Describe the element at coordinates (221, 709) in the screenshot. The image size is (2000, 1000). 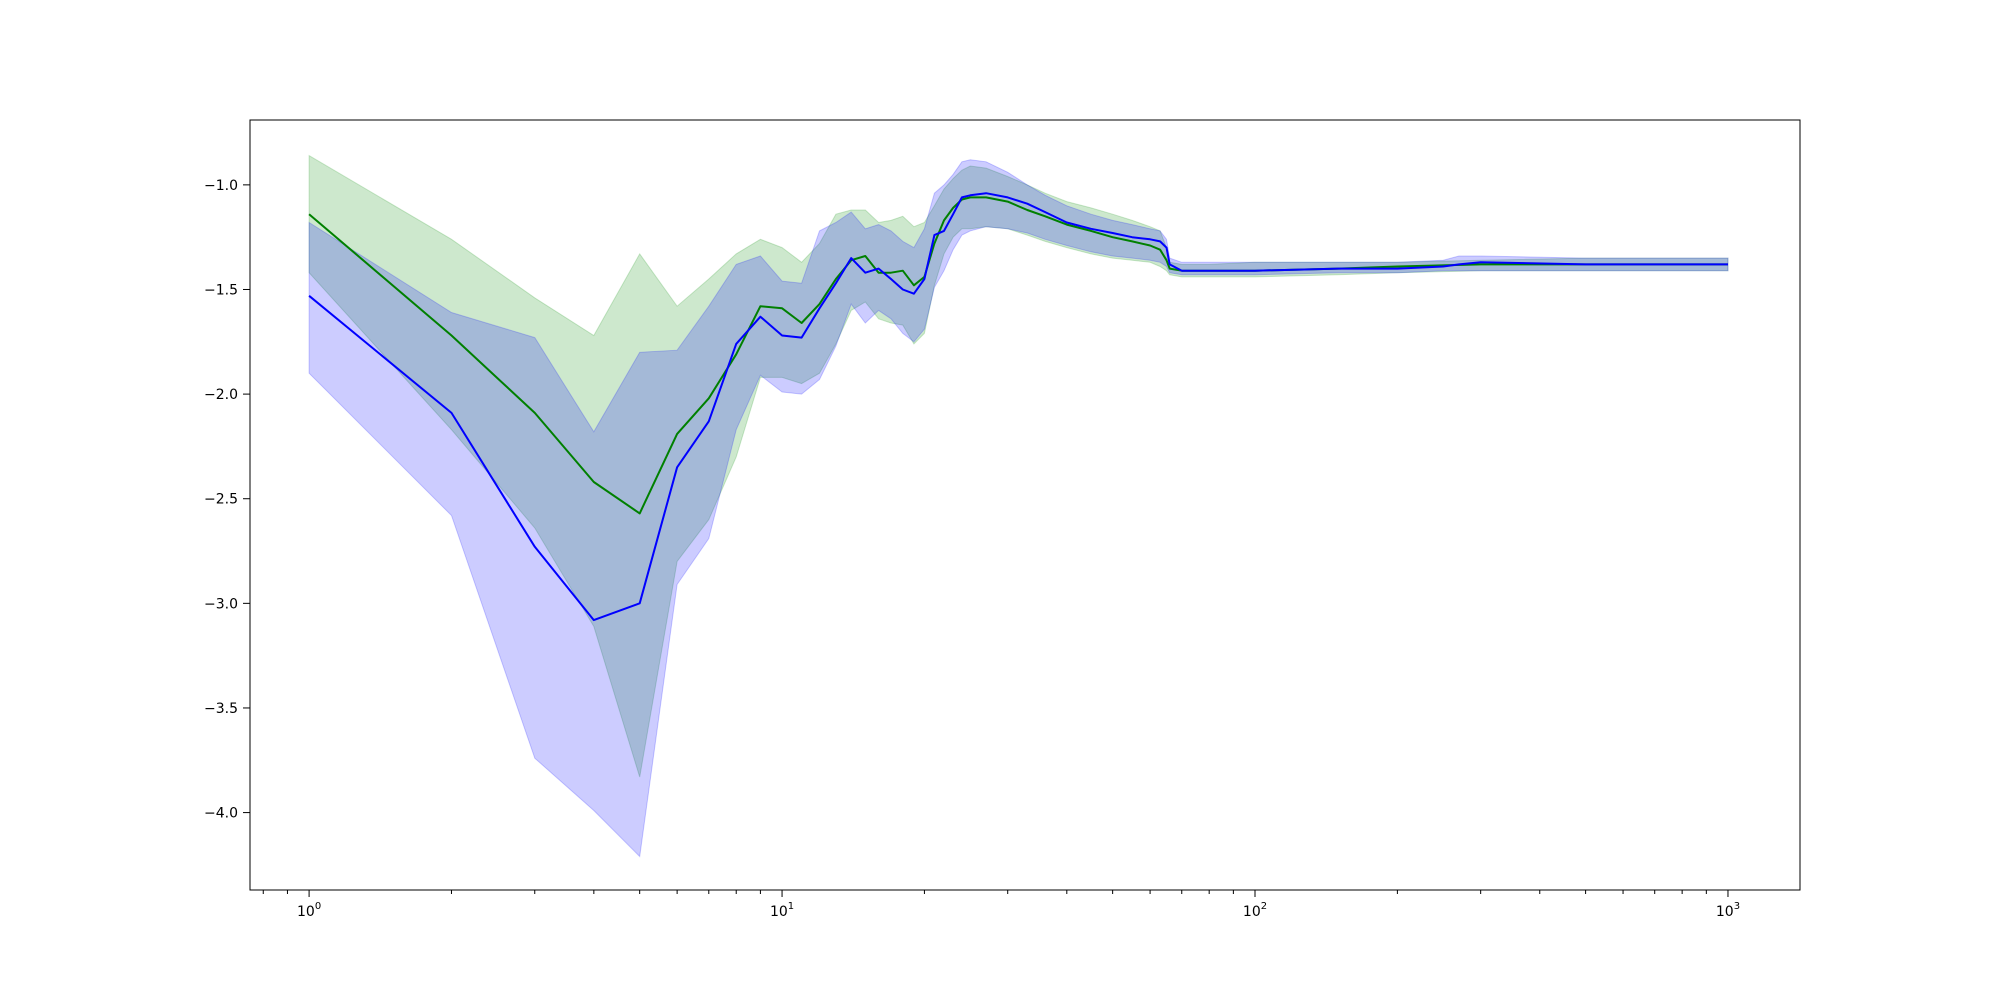
I see `y-tick-label: −3.5` at that location.